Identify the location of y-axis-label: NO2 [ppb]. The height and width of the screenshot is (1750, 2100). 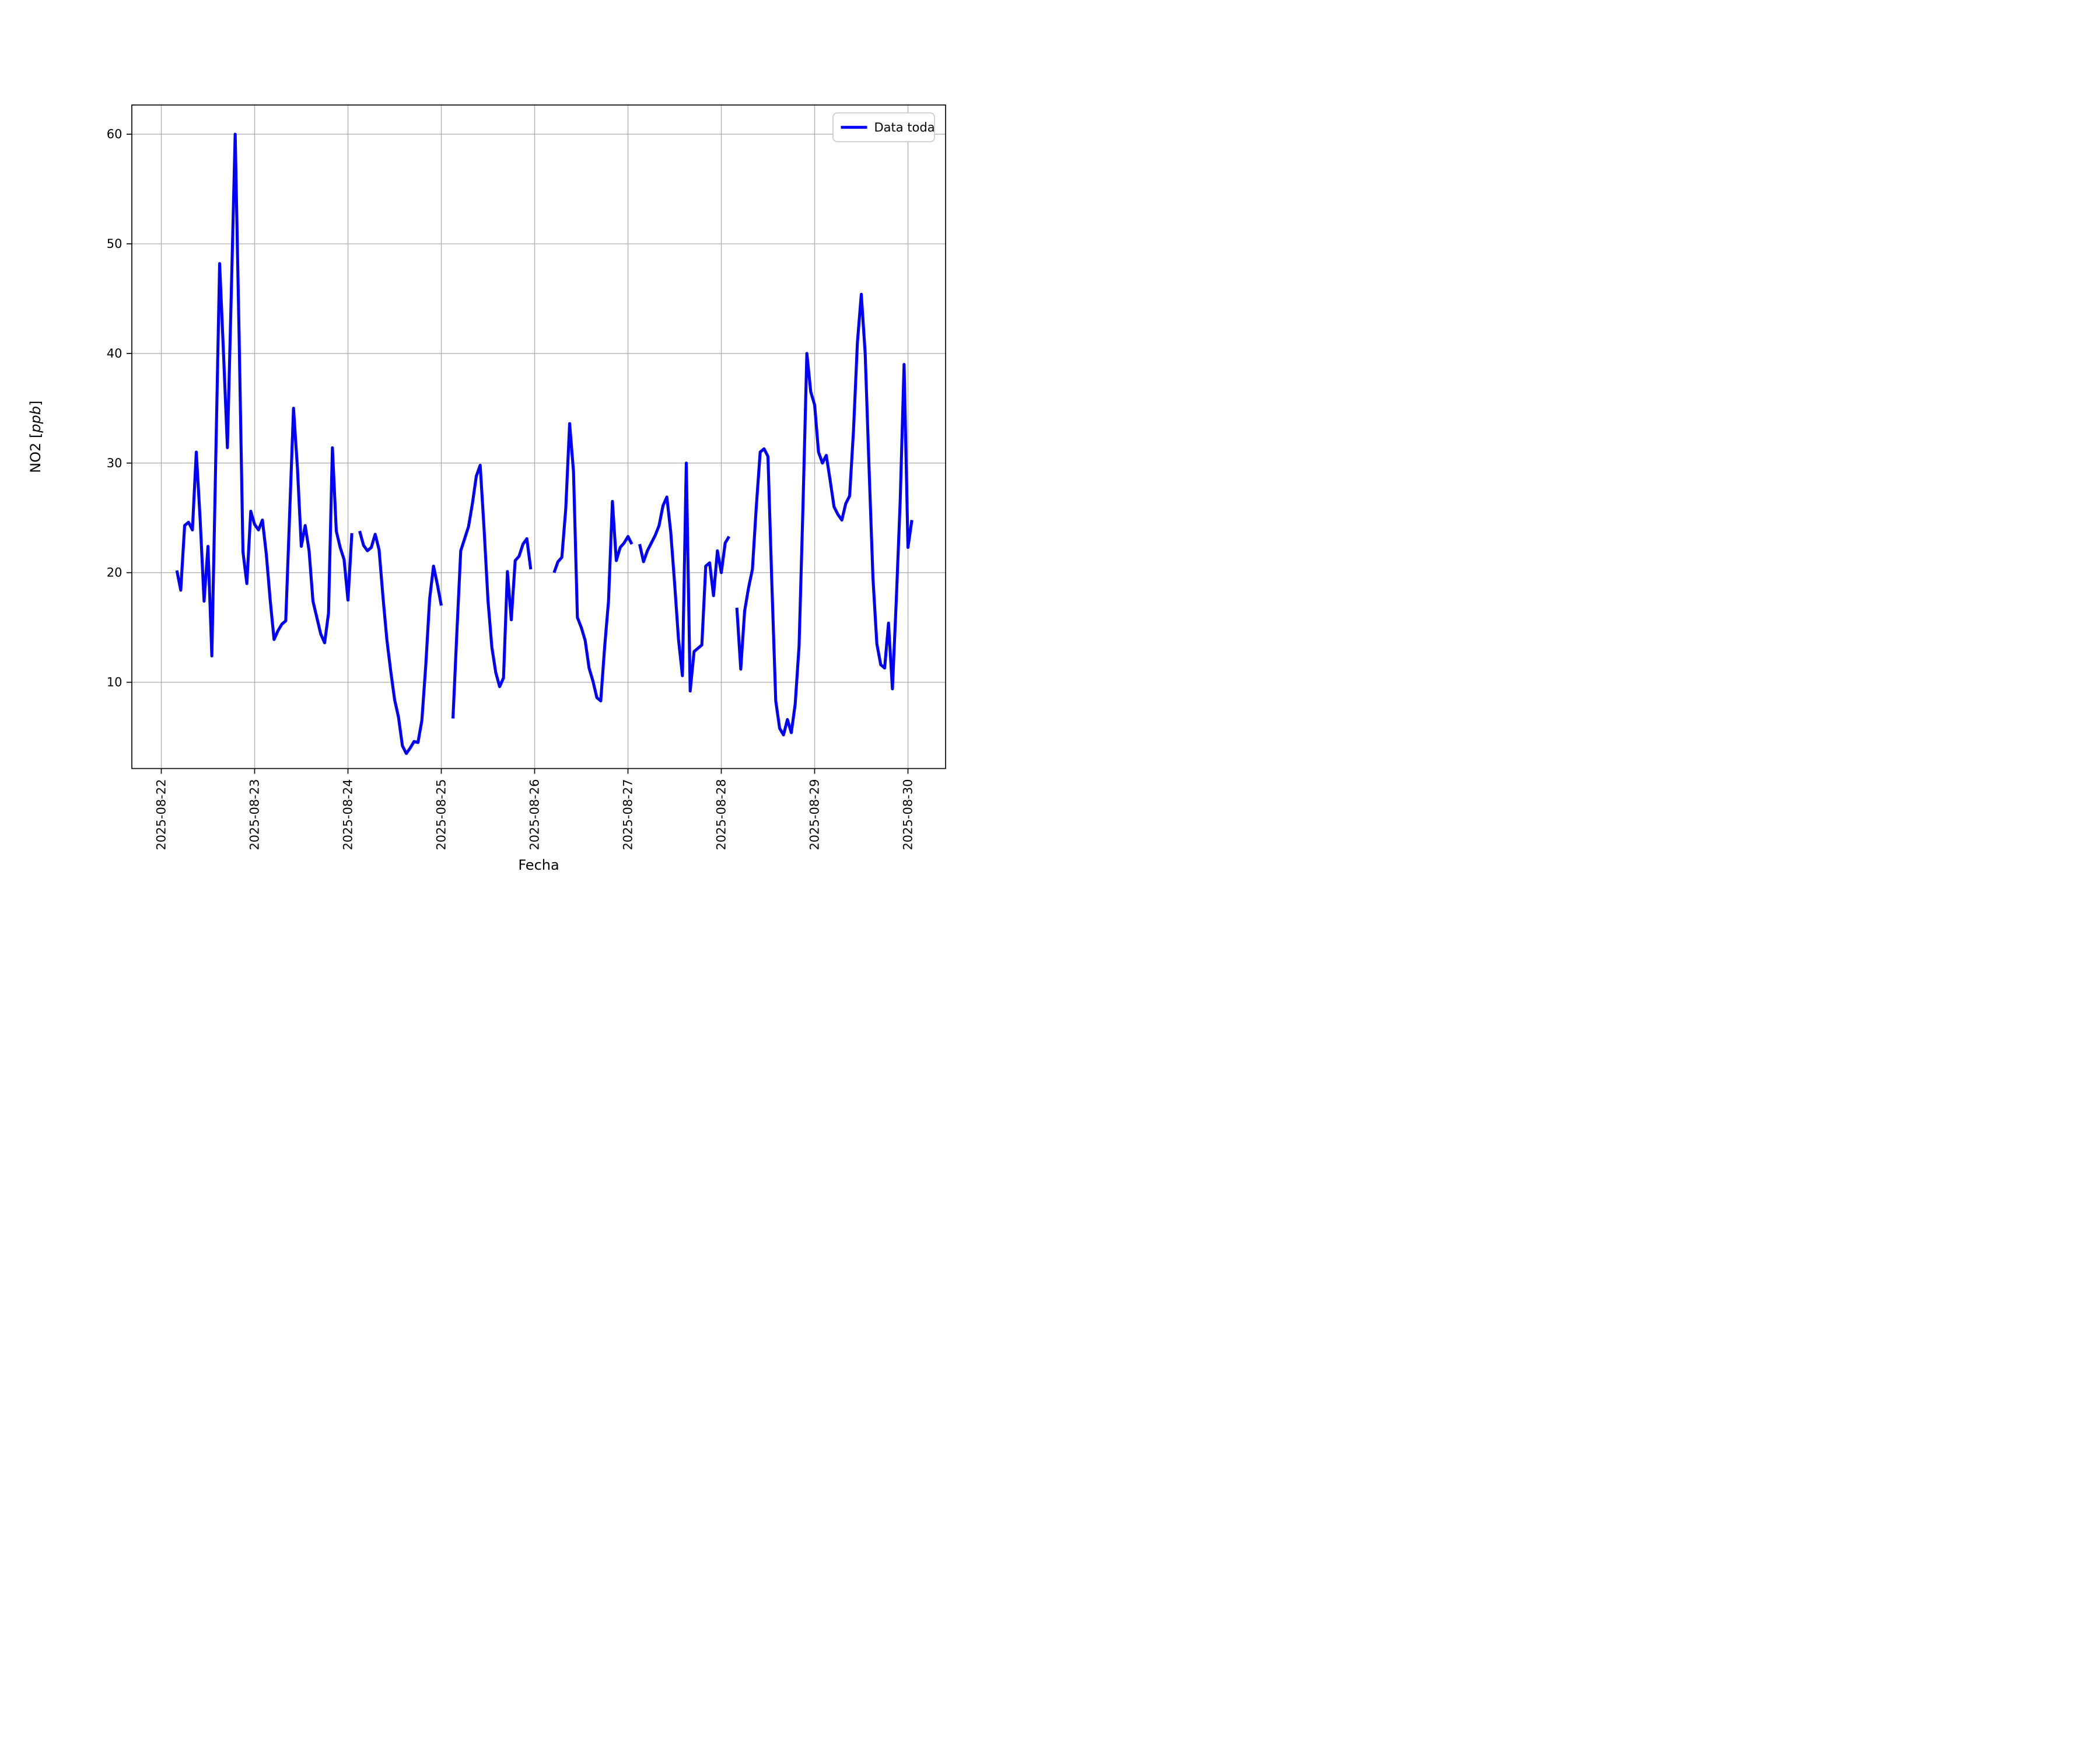
(35, 437).